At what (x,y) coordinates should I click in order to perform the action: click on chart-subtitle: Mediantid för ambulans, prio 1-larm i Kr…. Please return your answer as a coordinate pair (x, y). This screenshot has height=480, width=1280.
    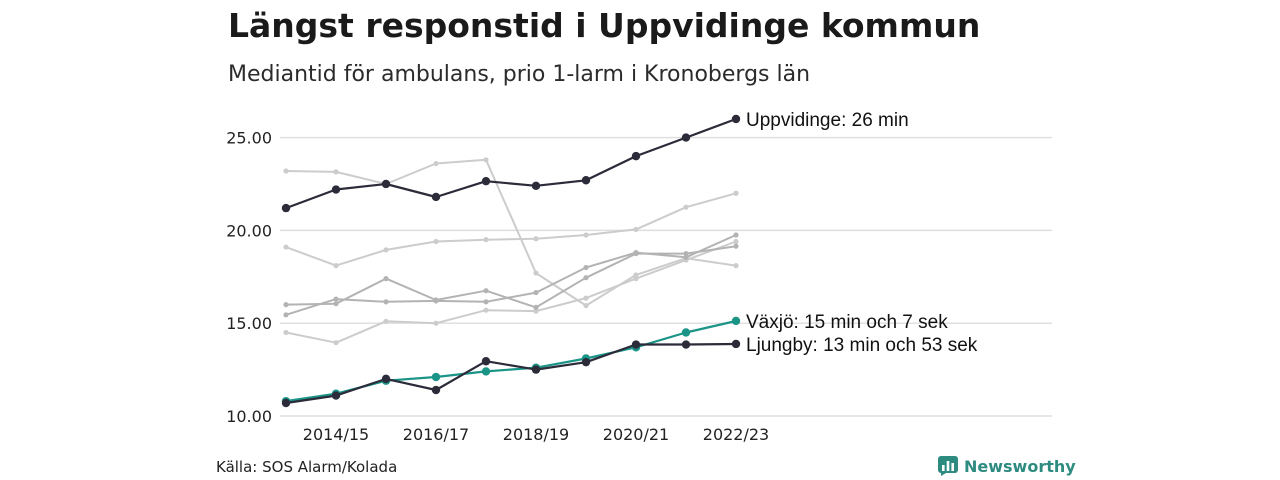
    Looking at the image, I should click on (519, 74).